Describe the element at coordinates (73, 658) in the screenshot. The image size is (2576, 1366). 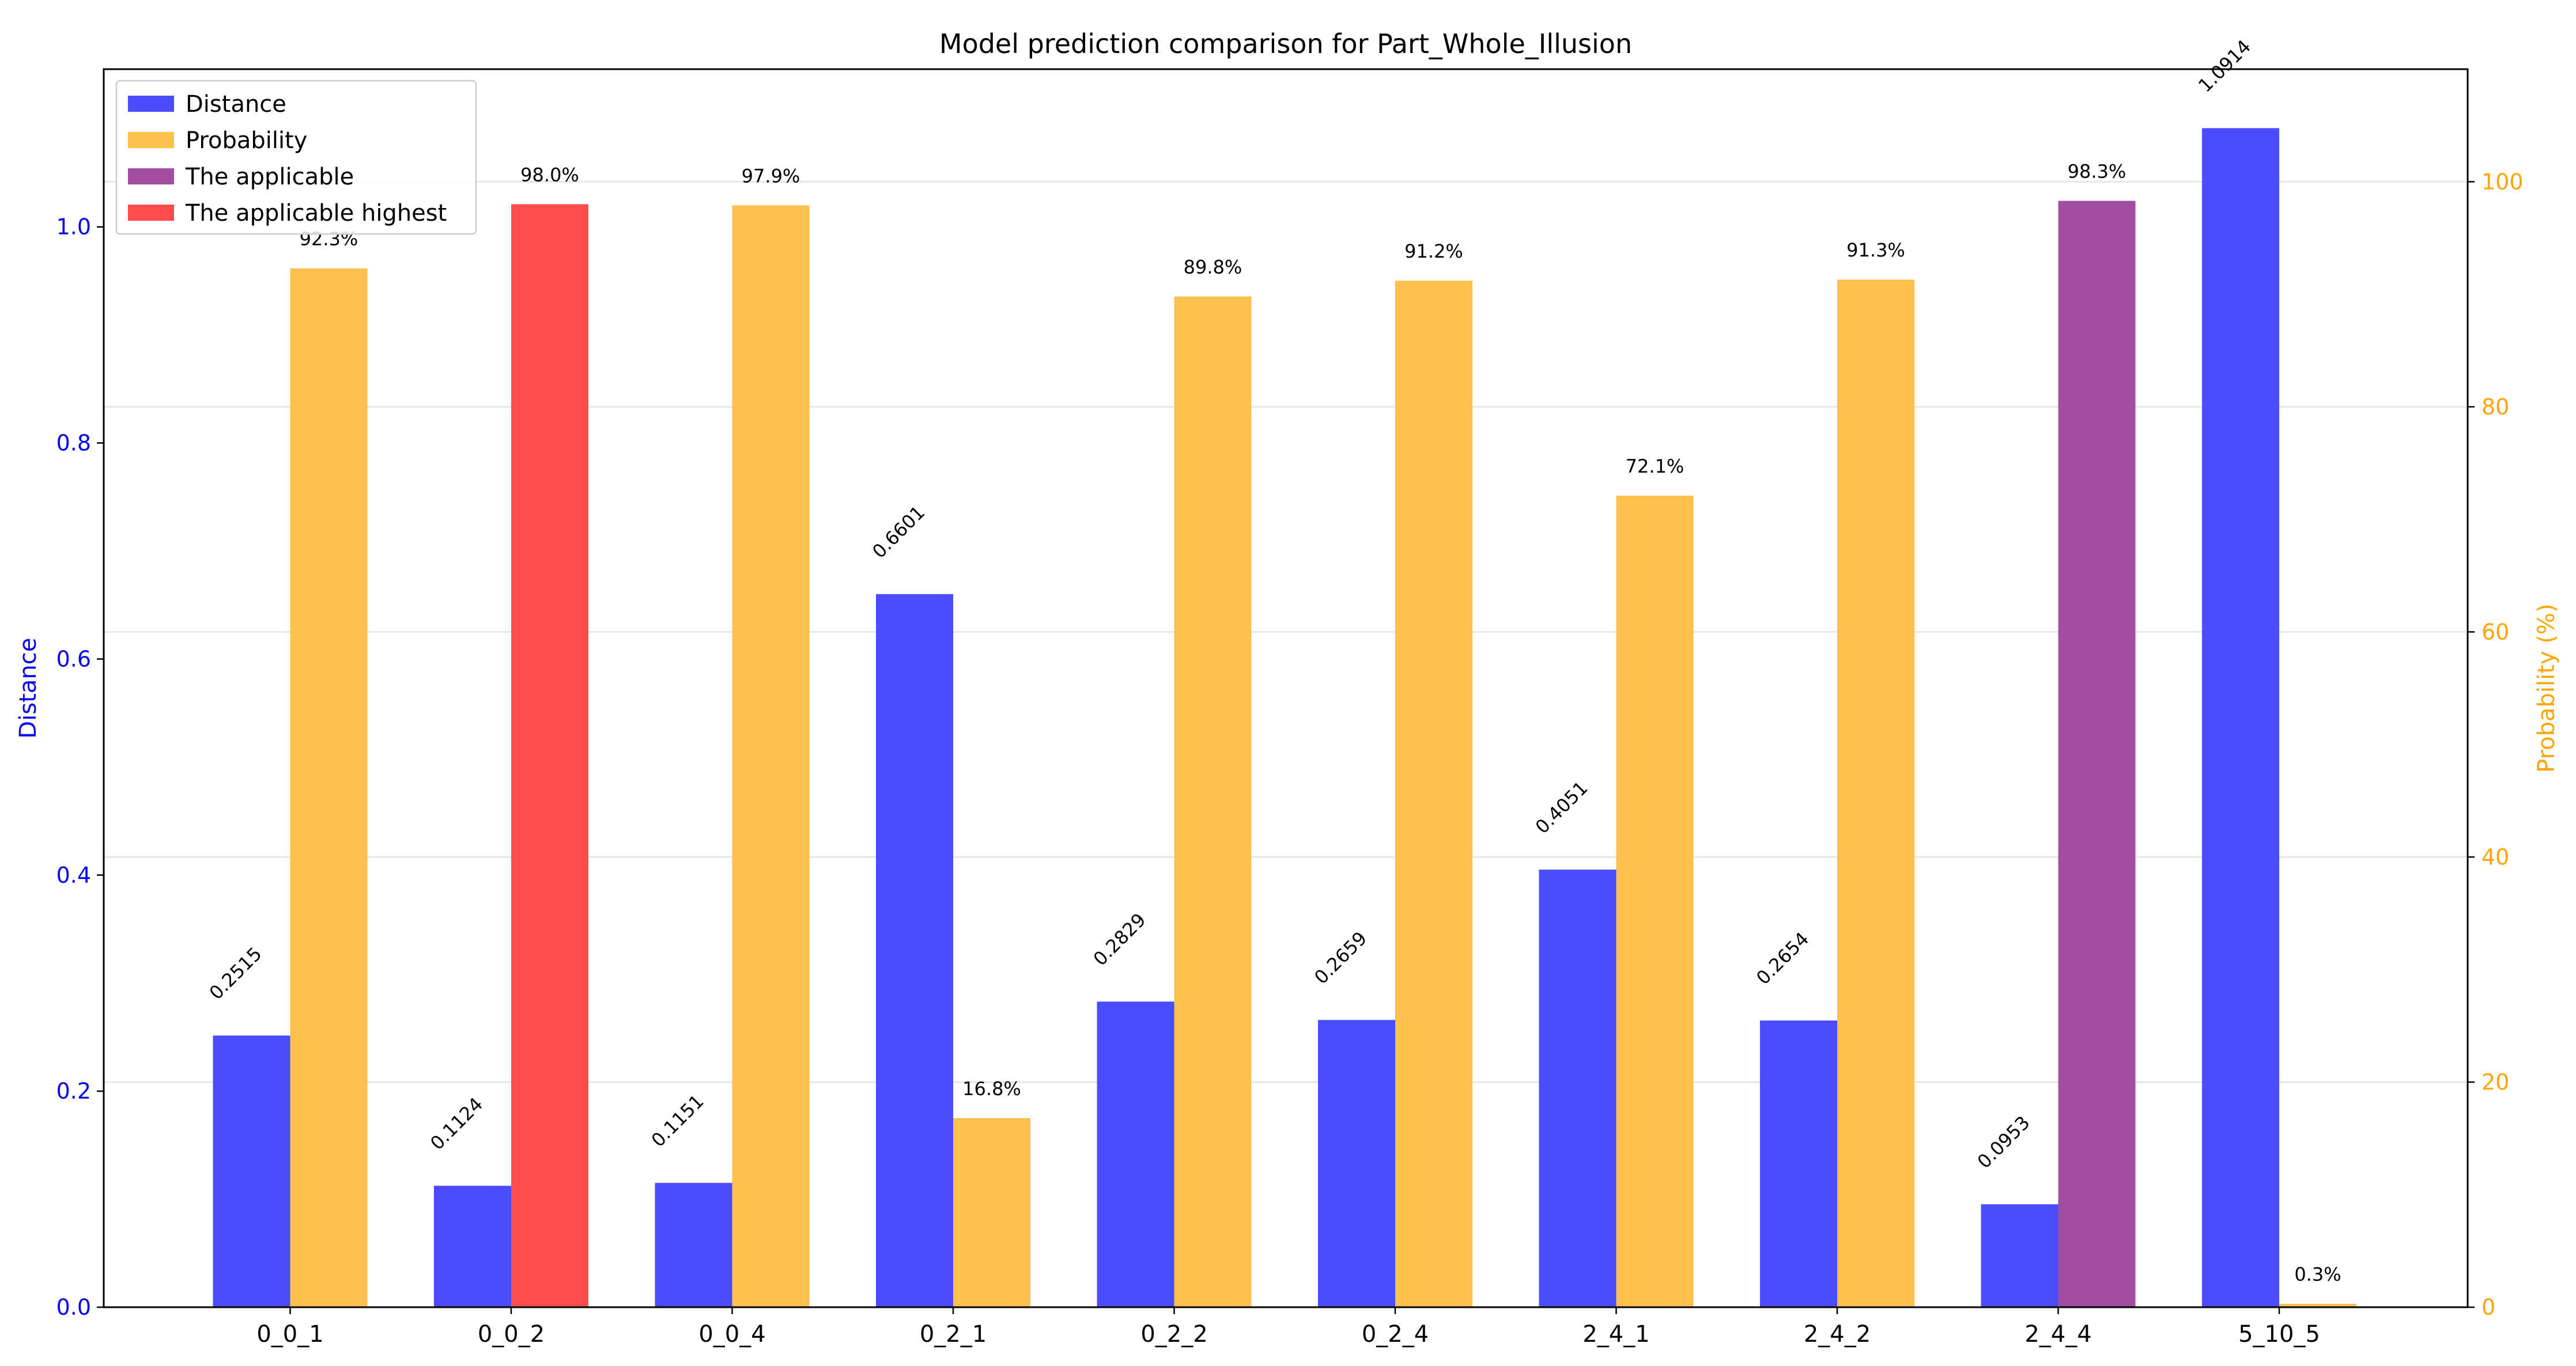
I see `y-left-tick-label: 0.6` at that location.